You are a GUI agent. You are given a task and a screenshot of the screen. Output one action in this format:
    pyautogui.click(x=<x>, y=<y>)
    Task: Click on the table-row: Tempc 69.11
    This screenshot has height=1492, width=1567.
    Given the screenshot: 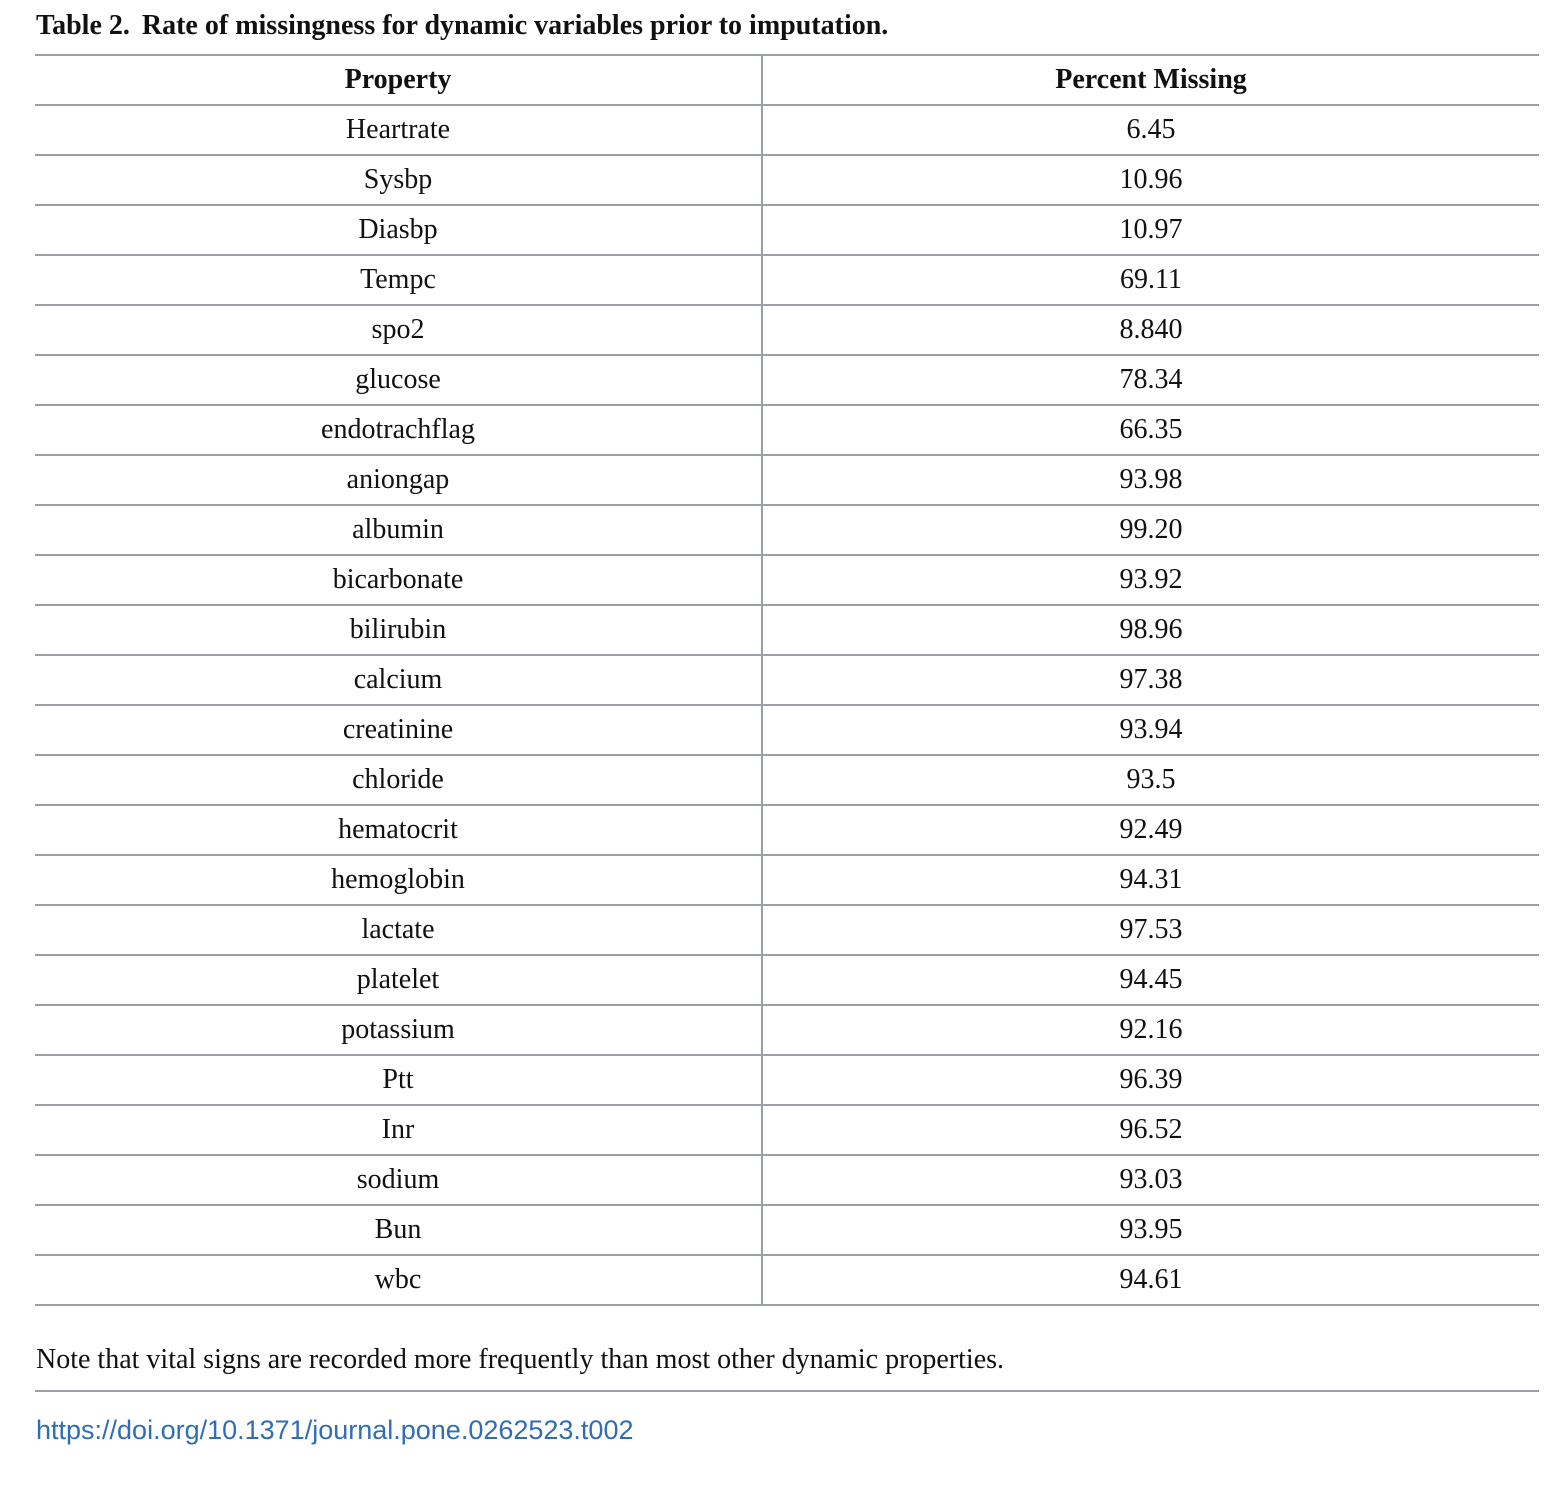 What is the action you would take?
    pyautogui.click(x=787, y=280)
    